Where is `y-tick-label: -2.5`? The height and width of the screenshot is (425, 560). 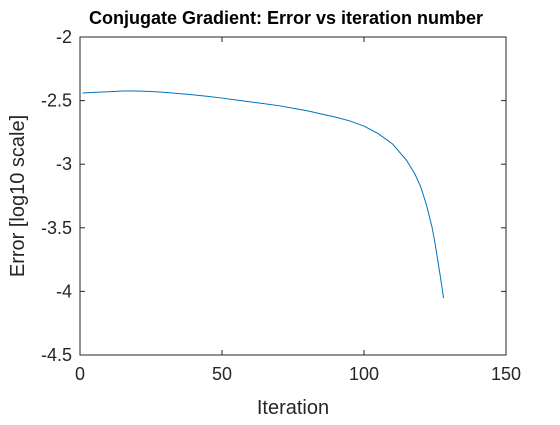
y-tick-label: -2.5 is located at coordinates (56, 101).